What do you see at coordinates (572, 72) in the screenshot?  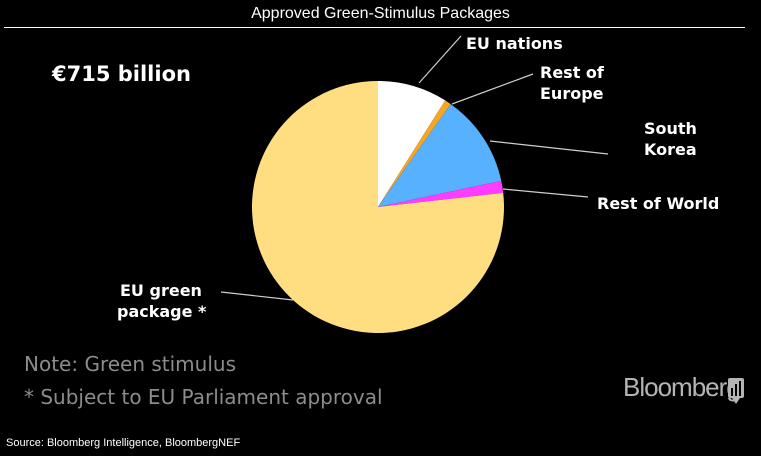 I see `slice-label: Rest of` at bounding box center [572, 72].